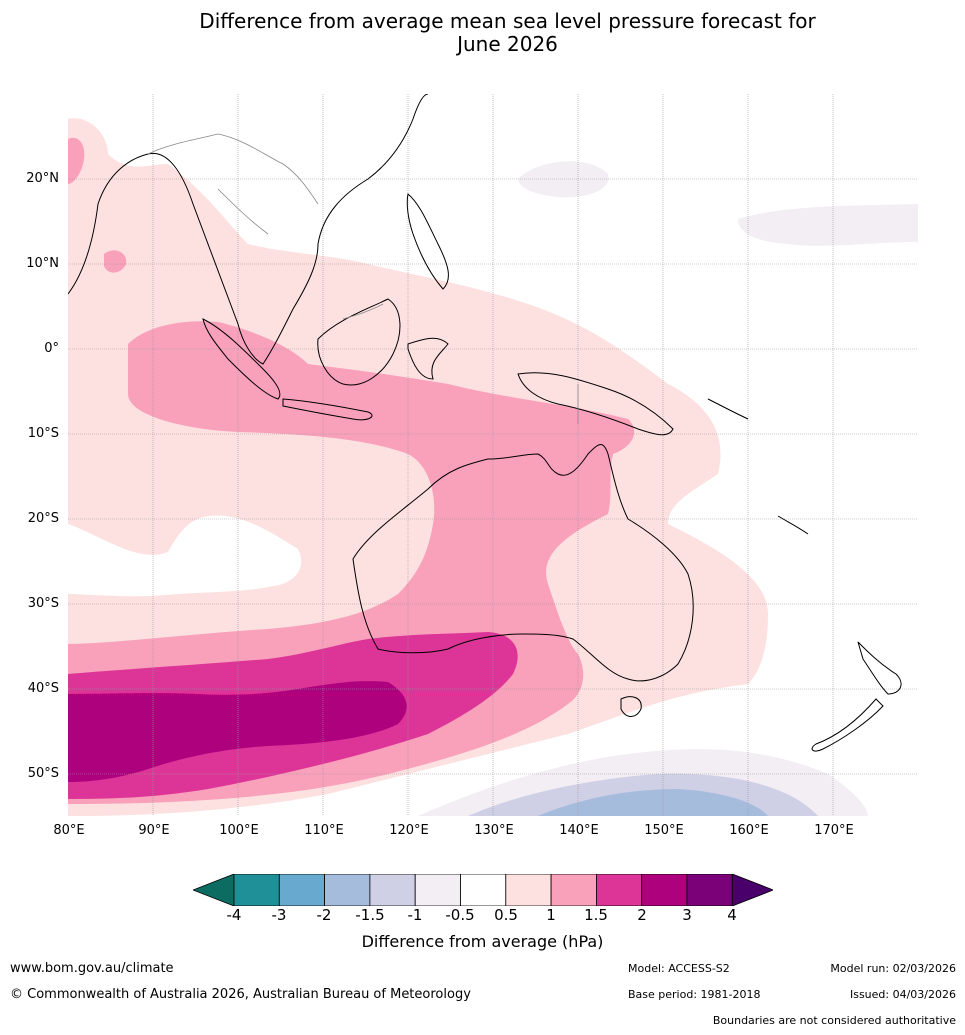 The width and height of the screenshot is (965, 1035). Describe the element at coordinates (69, 830) in the screenshot. I see `lon-label-80e: 80°E` at that location.